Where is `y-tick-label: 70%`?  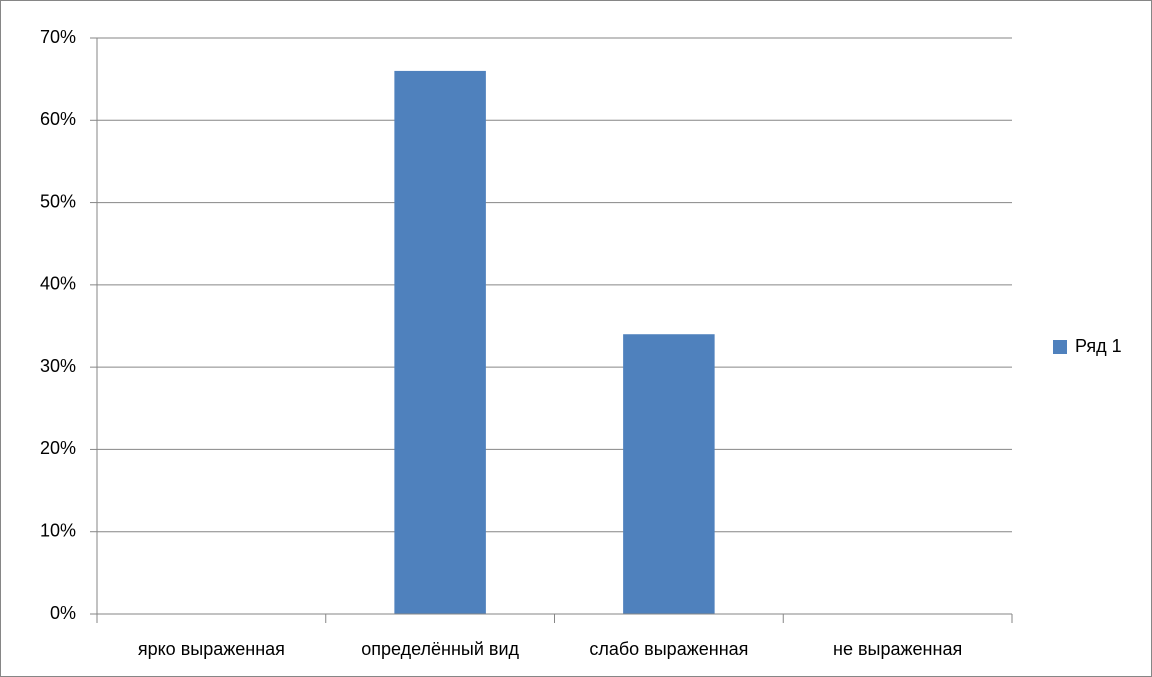 y-tick-label: 70% is located at coordinates (58, 37).